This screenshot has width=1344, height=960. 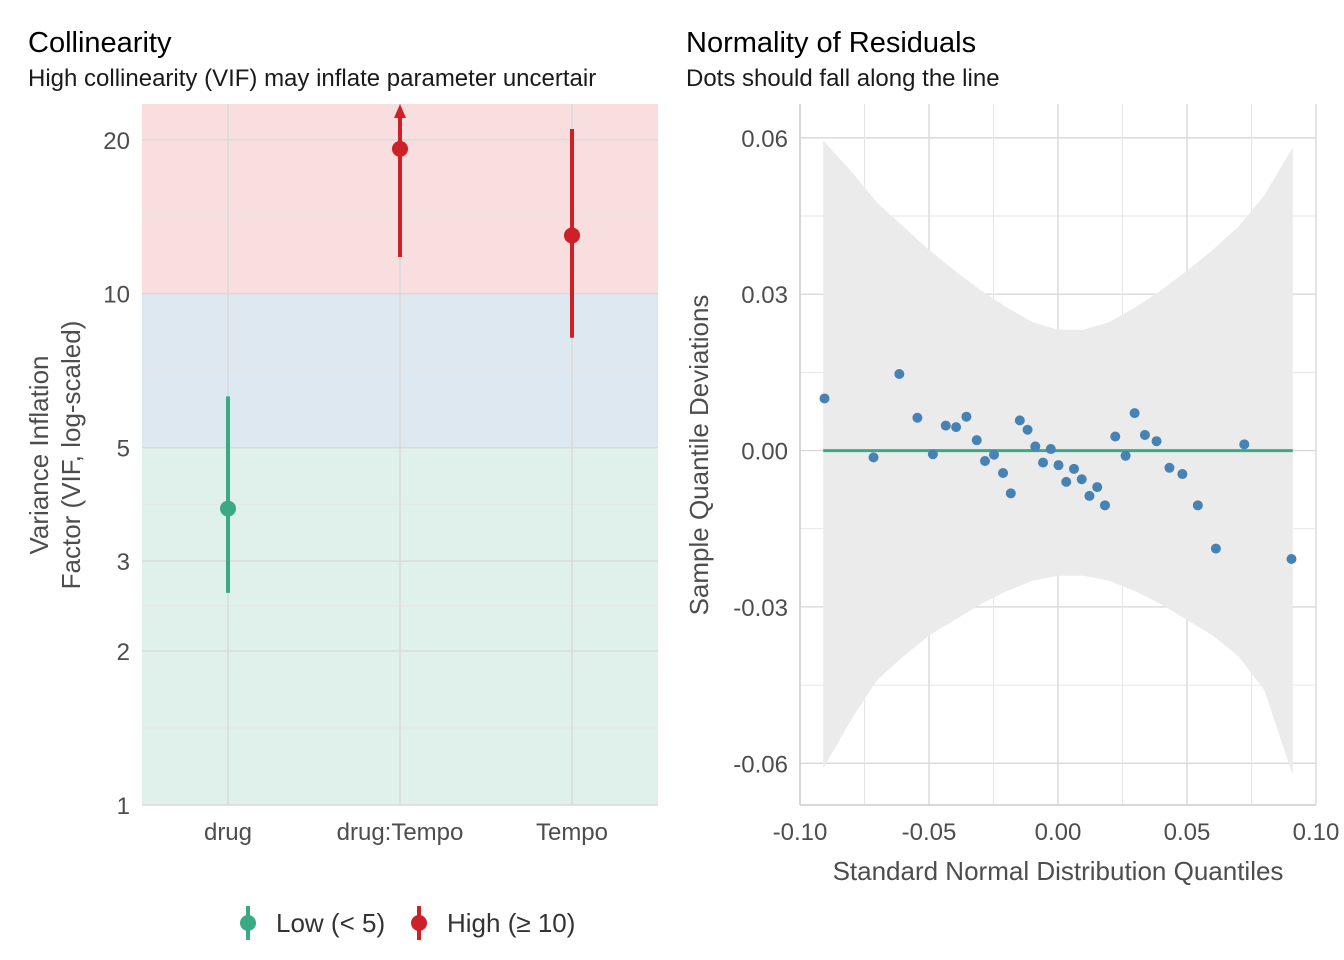 I want to click on vif-legend: Low (< 5) High (≥ 10), so click(x=407, y=923).